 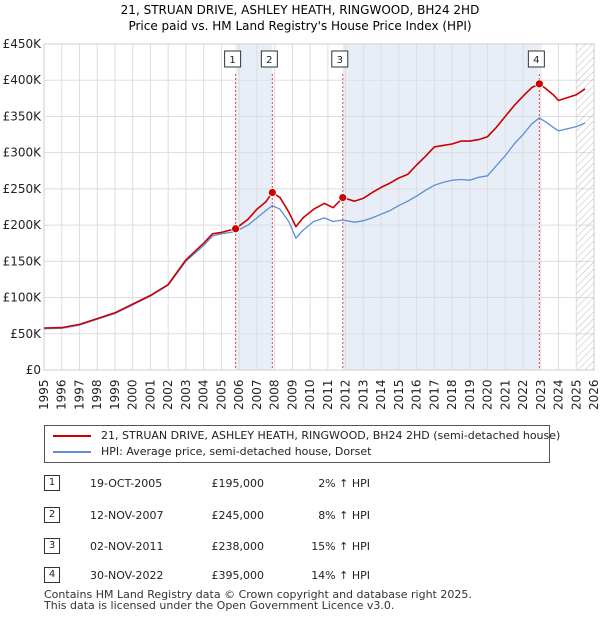 What do you see at coordinates (399, 394) in the screenshot?
I see `x-tick-label: 2015` at bounding box center [399, 394].